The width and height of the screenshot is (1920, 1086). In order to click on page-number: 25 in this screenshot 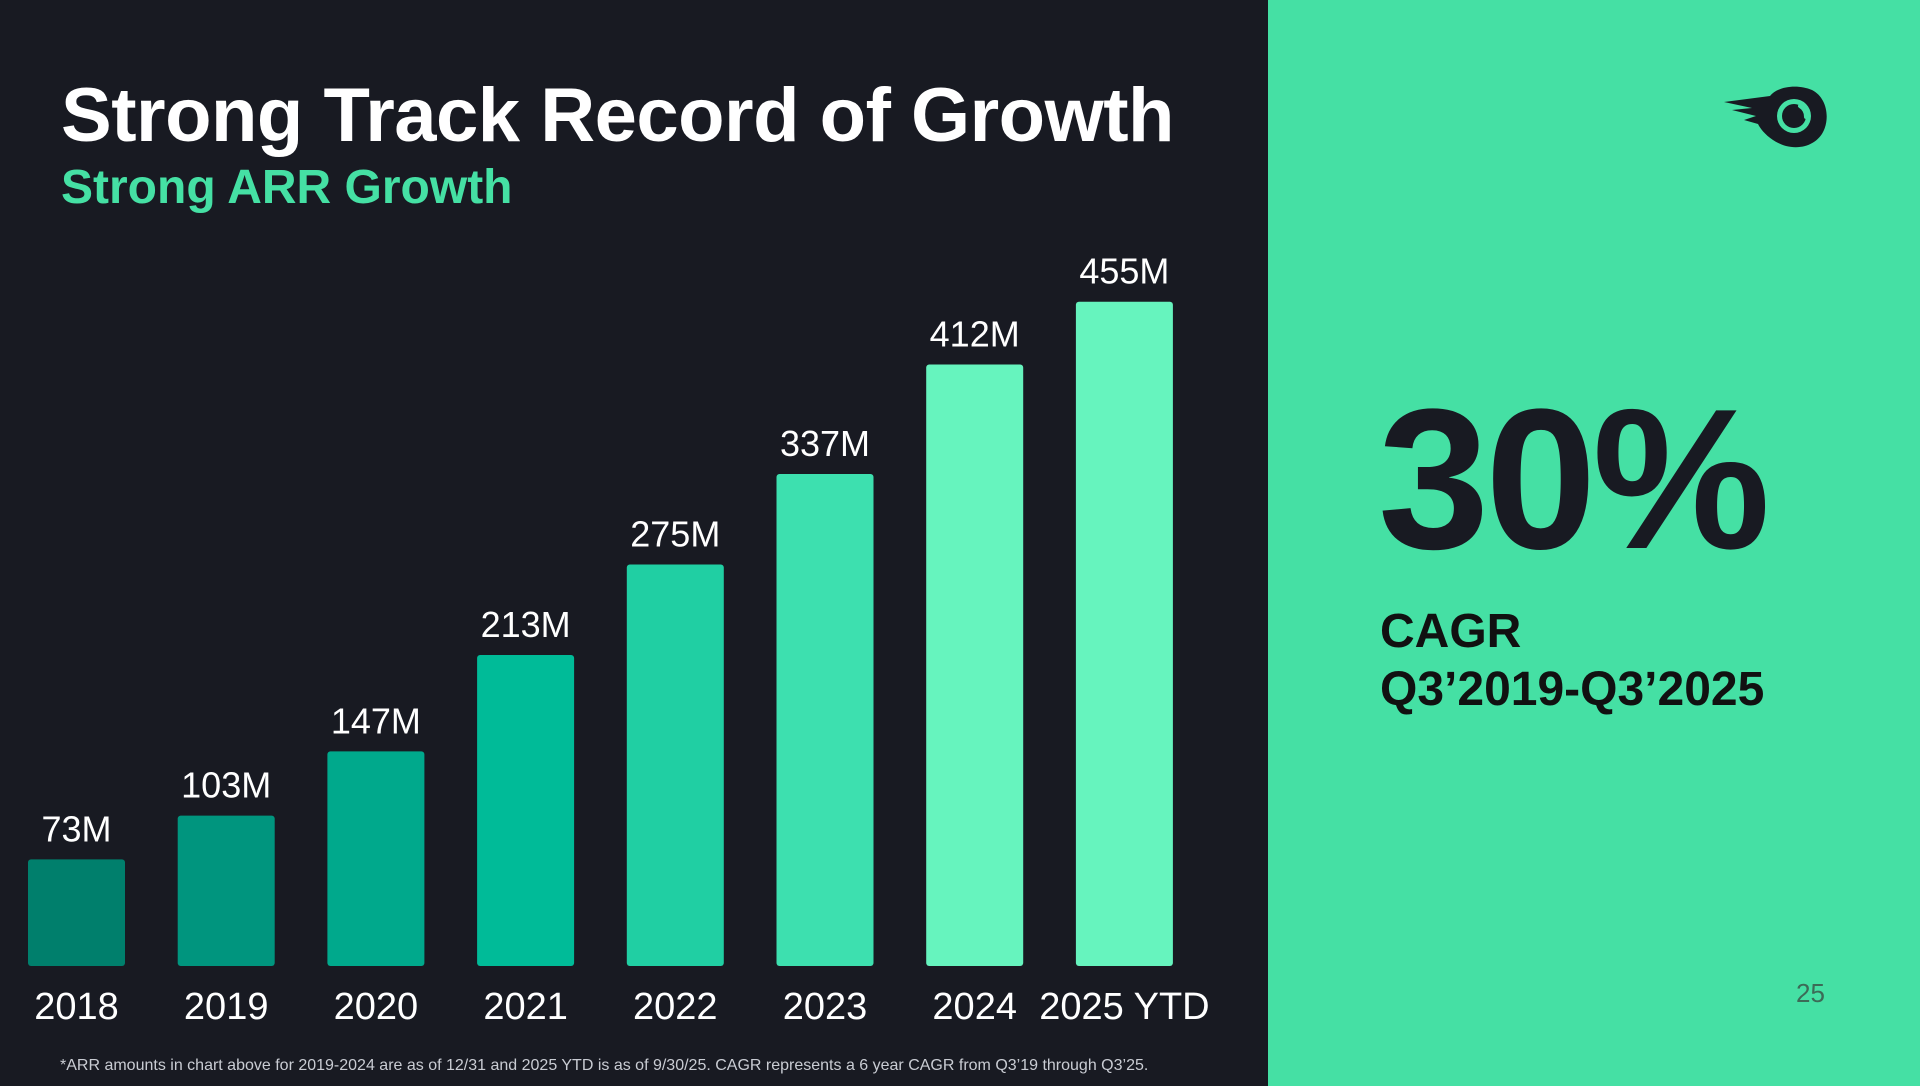, I will do `click(1810, 993)`.